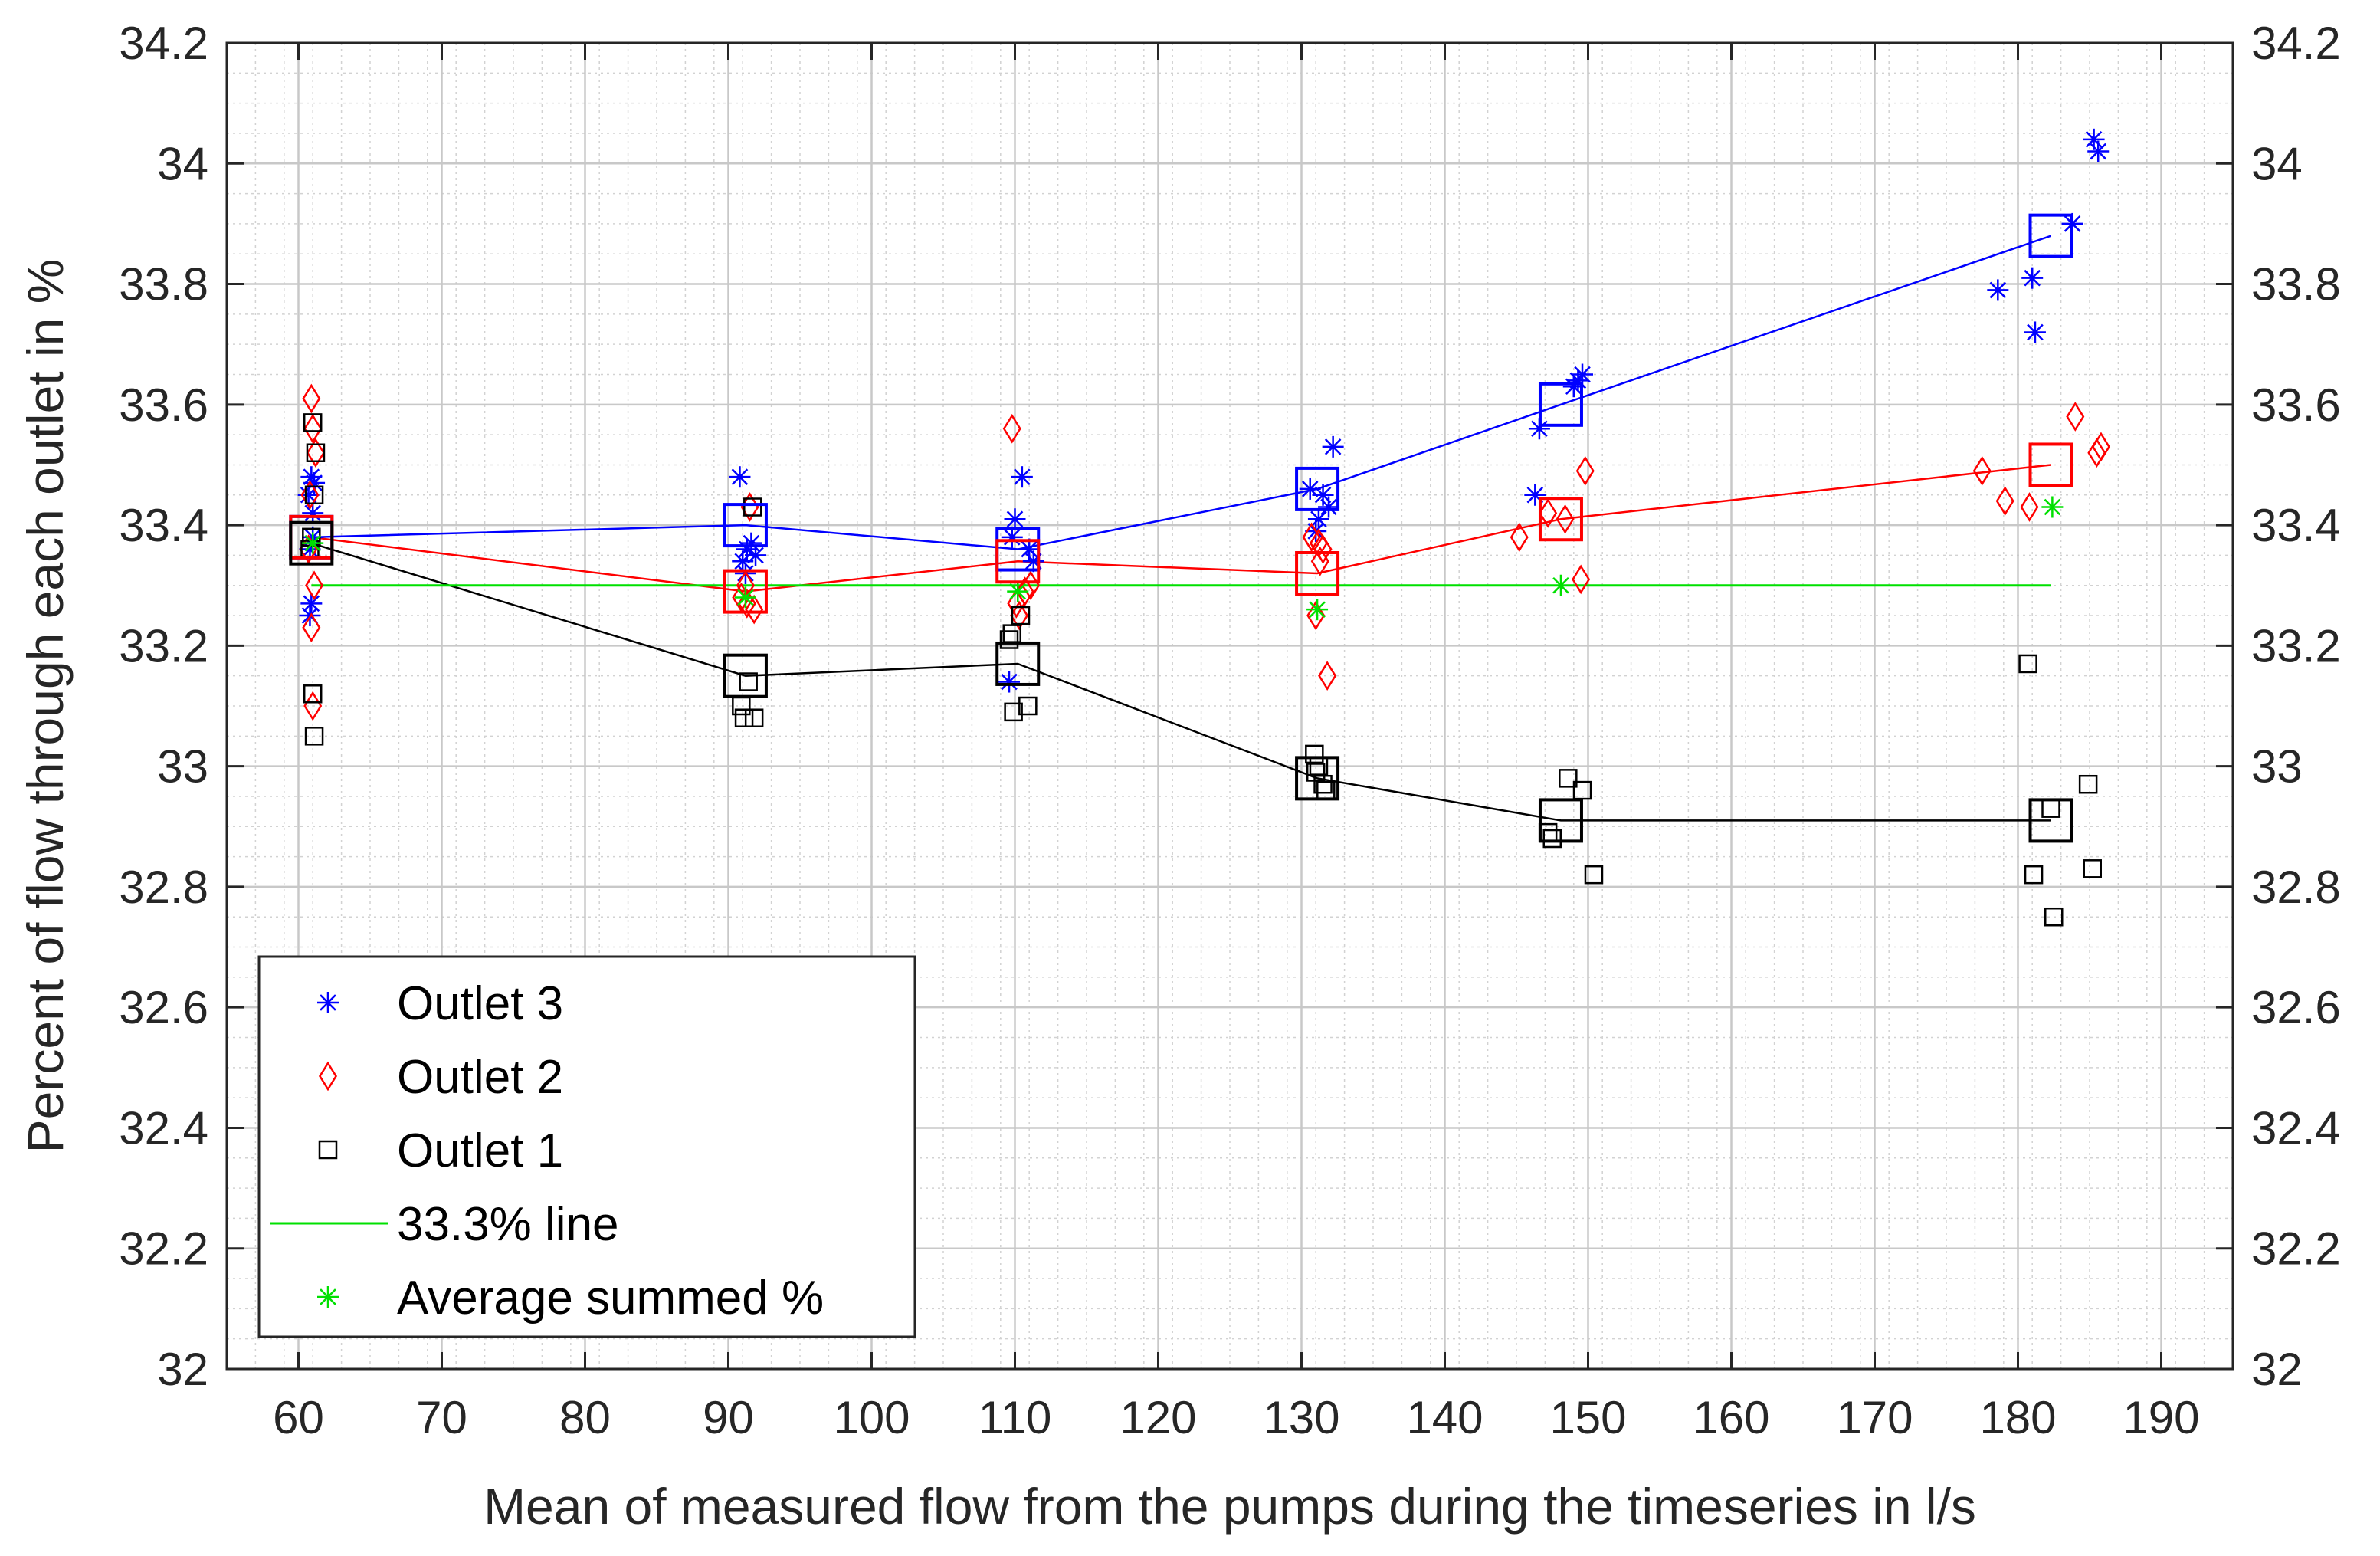  What do you see at coordinates (163, 405) in the screenshot?
I see `y-tick-label-left: 33.6` at bounding box center [163, 405].